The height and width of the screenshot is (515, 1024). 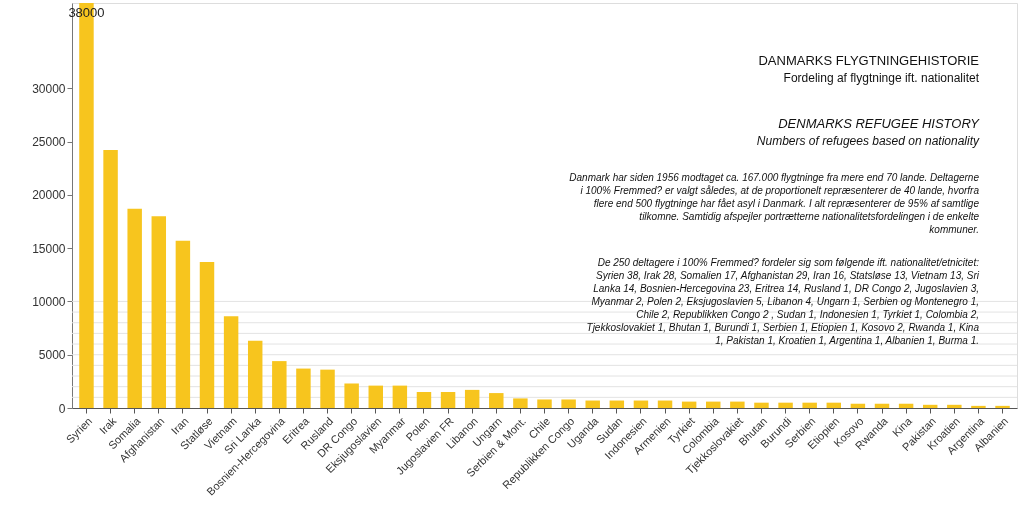 I want to click on y-tick-label: 20000, so click(x=49, y=195).